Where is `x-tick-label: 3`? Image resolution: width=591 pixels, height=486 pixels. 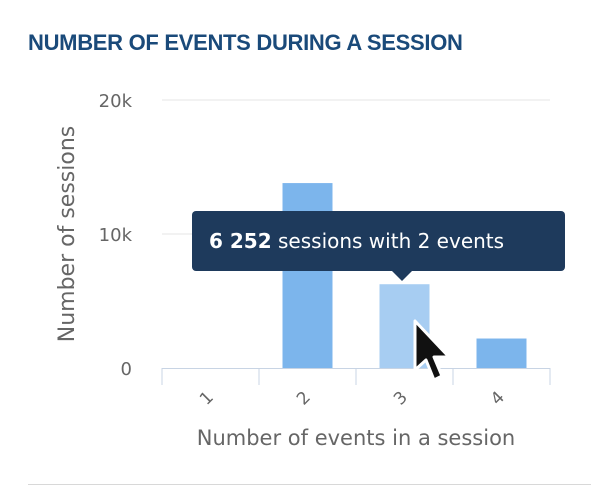 x-tick-label: 3 is located at coordinates (401, 399).